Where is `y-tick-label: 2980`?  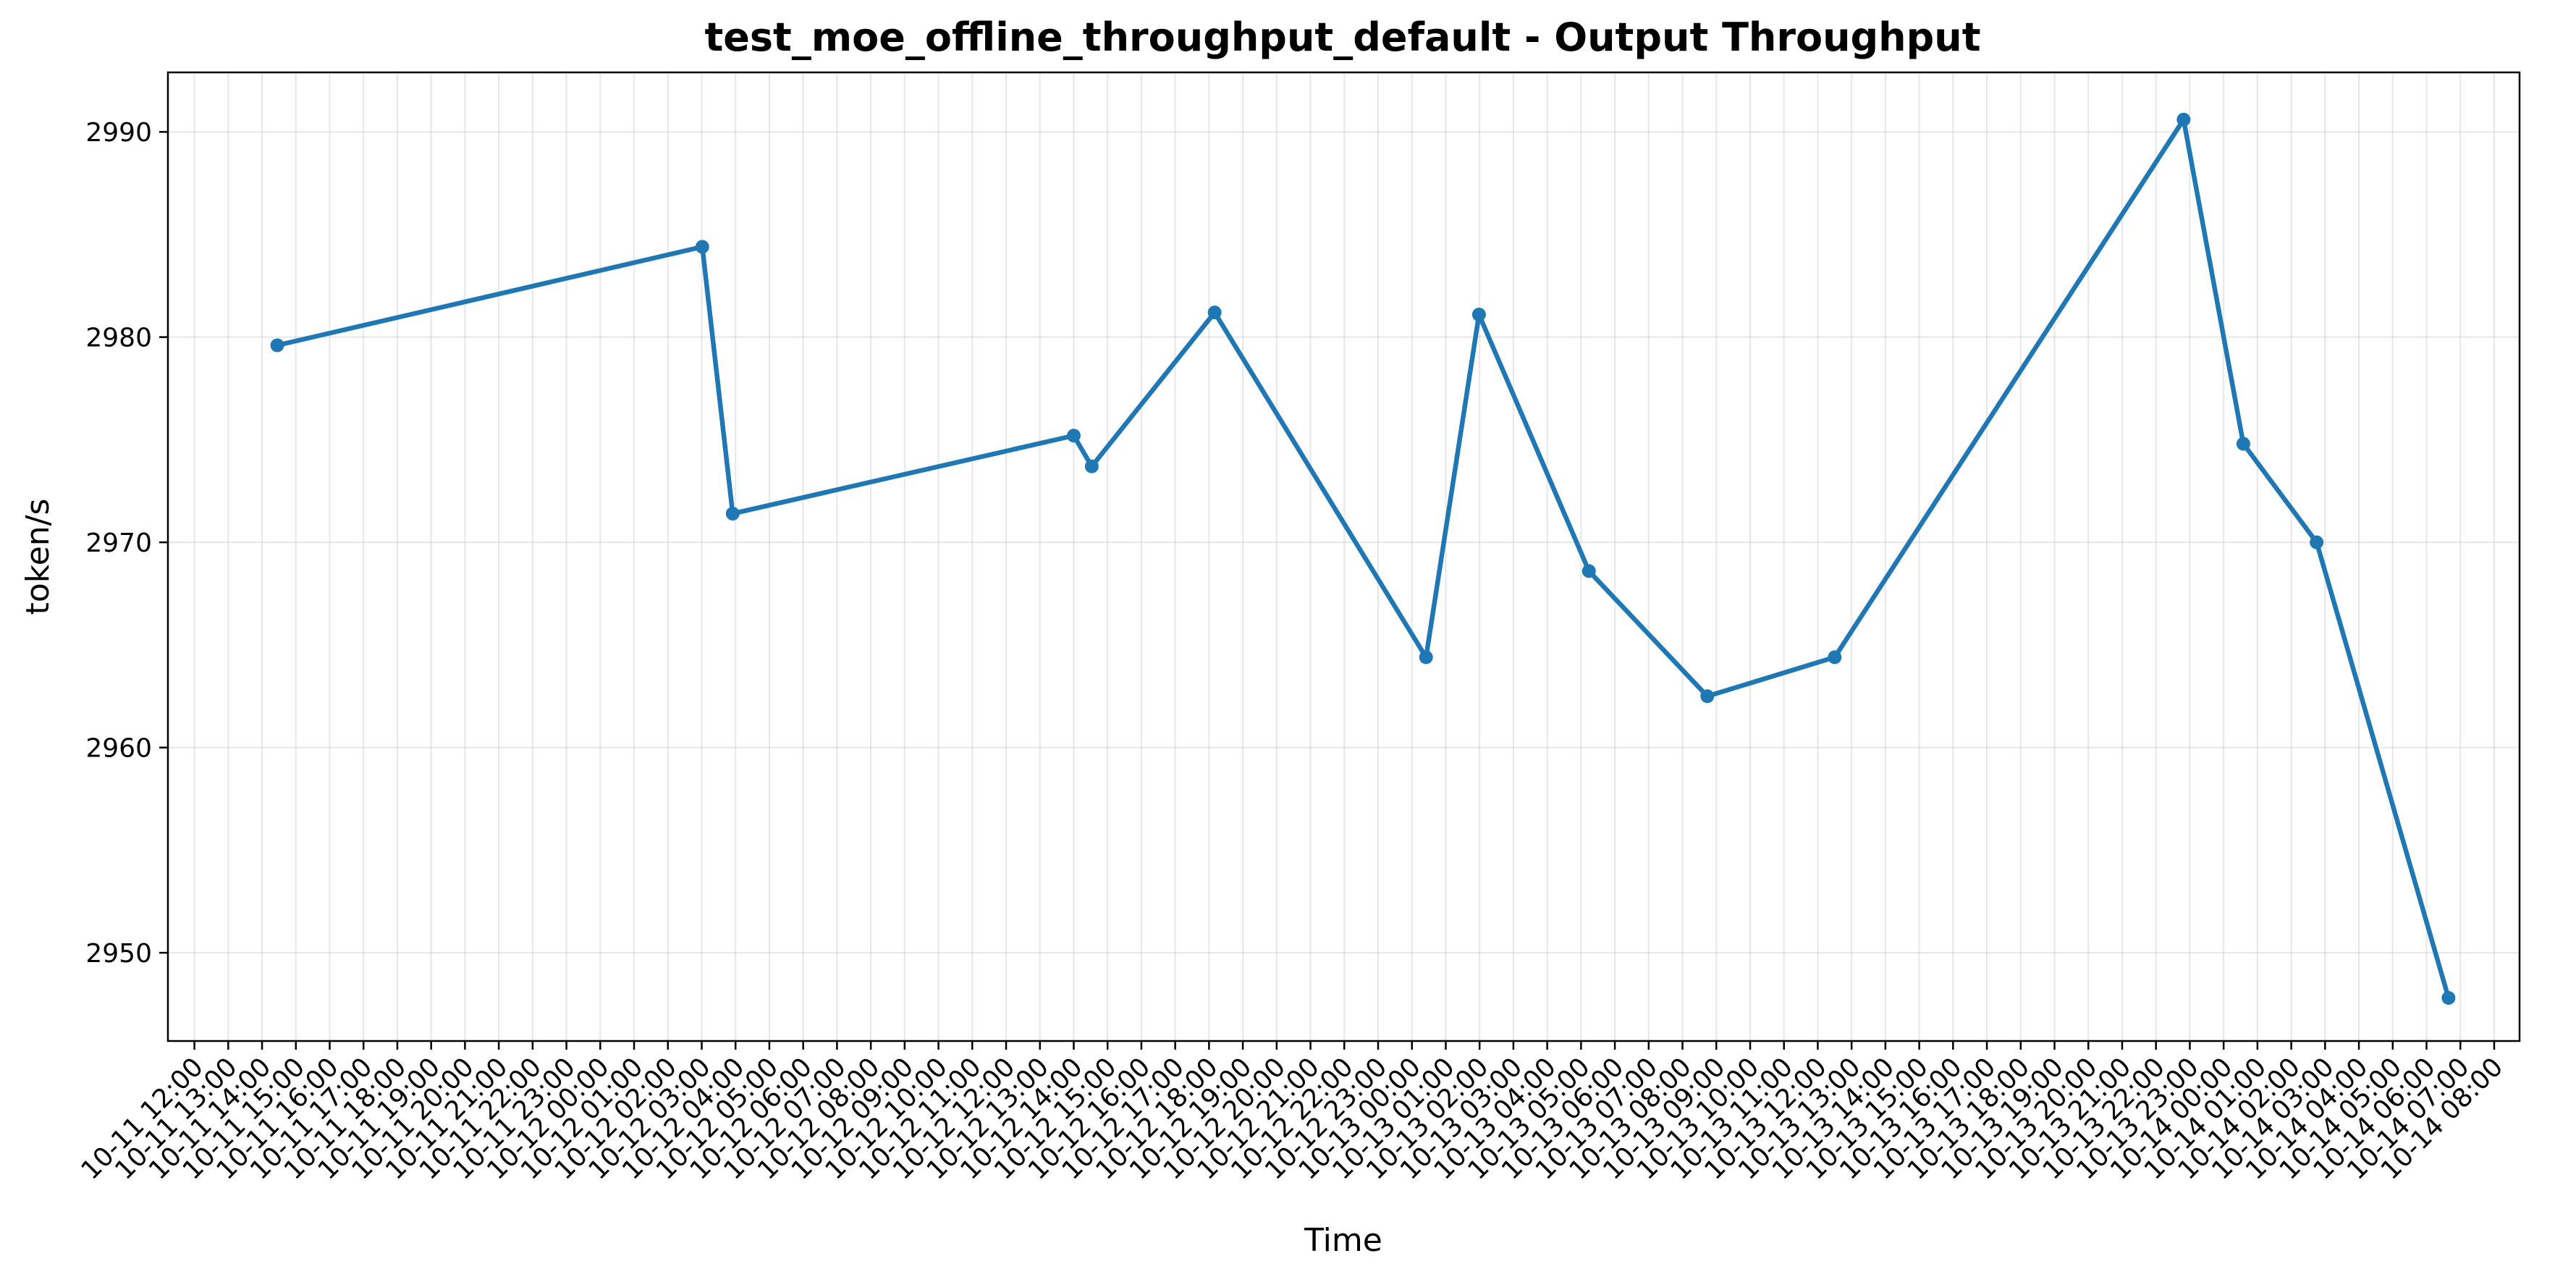 y-tick-label: 2980 is located at coordinates (118, 338).